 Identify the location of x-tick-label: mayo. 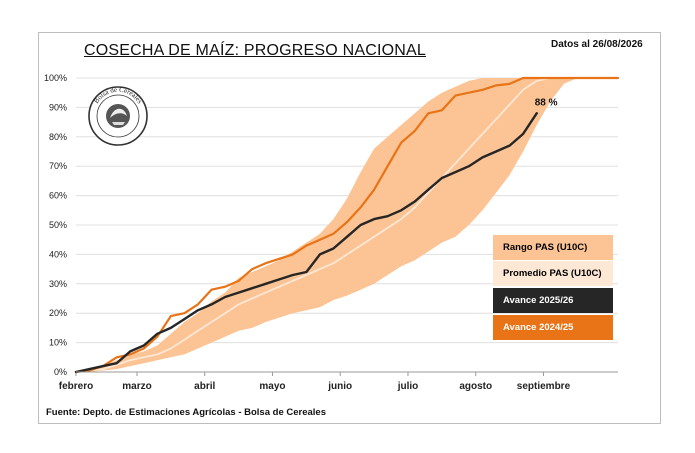
(272, 386).